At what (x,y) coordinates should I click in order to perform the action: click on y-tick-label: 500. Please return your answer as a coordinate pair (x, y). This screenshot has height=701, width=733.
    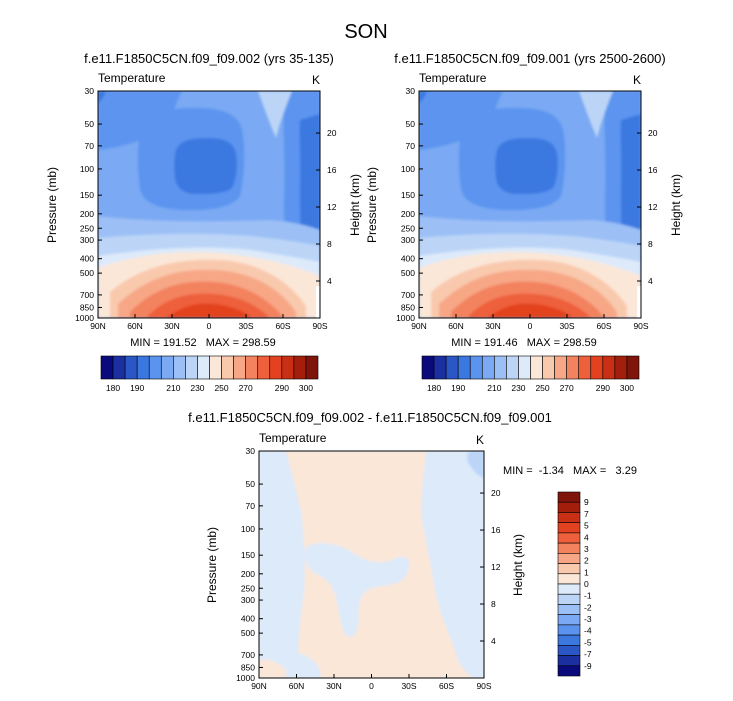
    Looking at the image, I should click on (87, 273).